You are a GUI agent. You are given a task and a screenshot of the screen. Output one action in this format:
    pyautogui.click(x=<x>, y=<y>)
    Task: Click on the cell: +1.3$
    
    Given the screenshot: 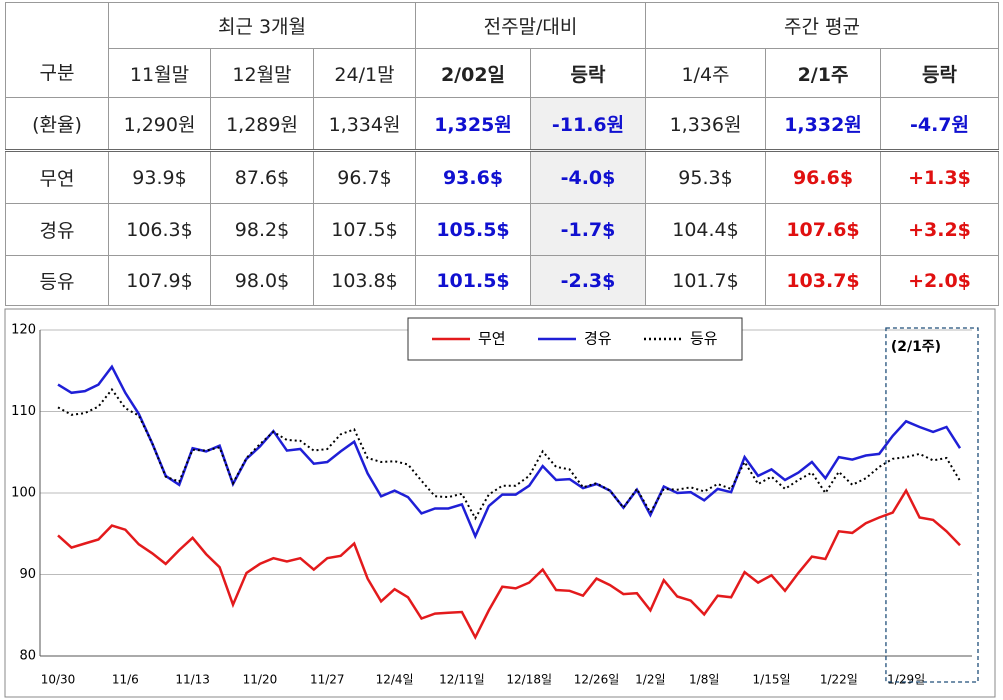 What is the action you would take?
    pyautogui.click(x=939, y=176)
    